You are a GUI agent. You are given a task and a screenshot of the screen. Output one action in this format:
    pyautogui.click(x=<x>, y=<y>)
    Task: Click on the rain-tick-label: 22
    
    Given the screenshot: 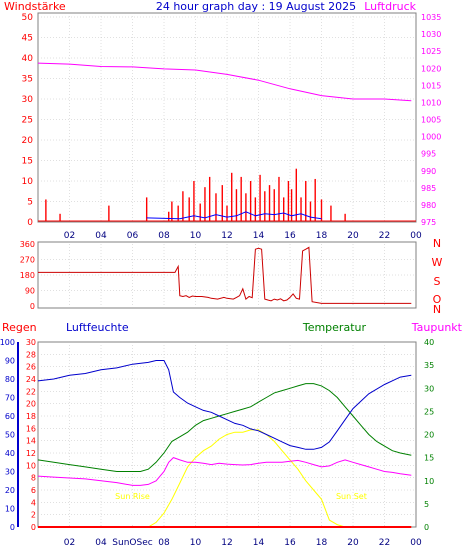 What is the action you would take?
    pyautogui.click(x=31, y=391)
    